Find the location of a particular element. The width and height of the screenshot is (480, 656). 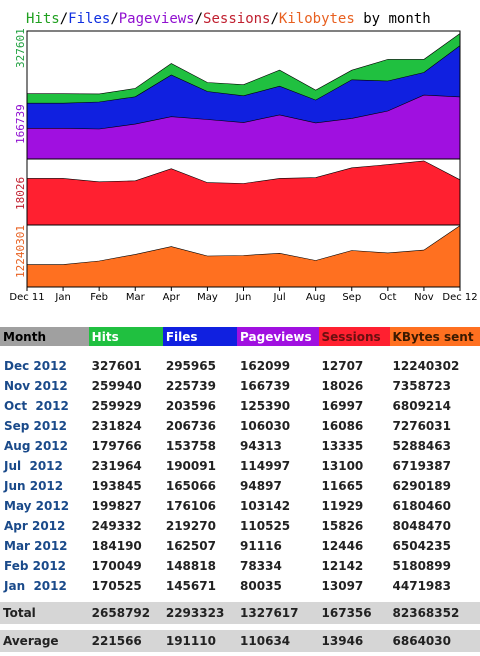

value-cell: 6504235 is located at coordinates (421, 546).